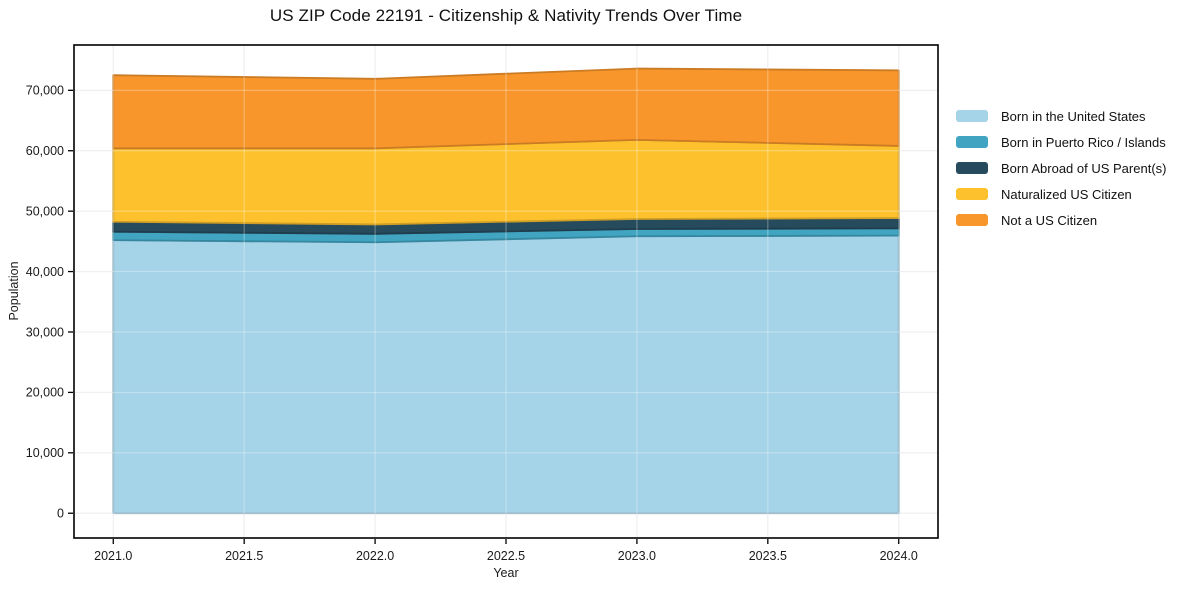 This screenshot has height=590, width=1189. What do you see at coordinates (506, 108) in the screenshot?
I see `area-not-a-us-citizen` at bounding box center [506, 108].